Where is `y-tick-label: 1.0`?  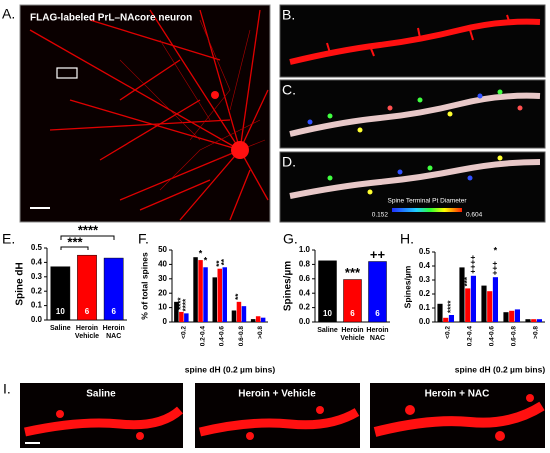 y-tick-label: 1.0 is located at coordinates (305, 249).